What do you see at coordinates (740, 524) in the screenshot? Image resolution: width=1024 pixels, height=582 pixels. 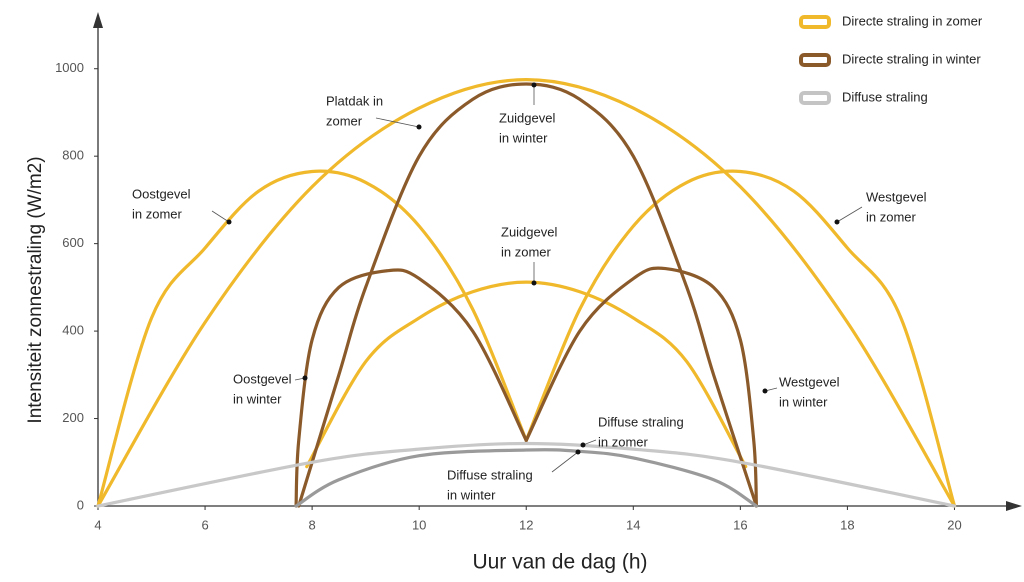 I see `x-tick-label: 16` at bounding box center [740, 524].